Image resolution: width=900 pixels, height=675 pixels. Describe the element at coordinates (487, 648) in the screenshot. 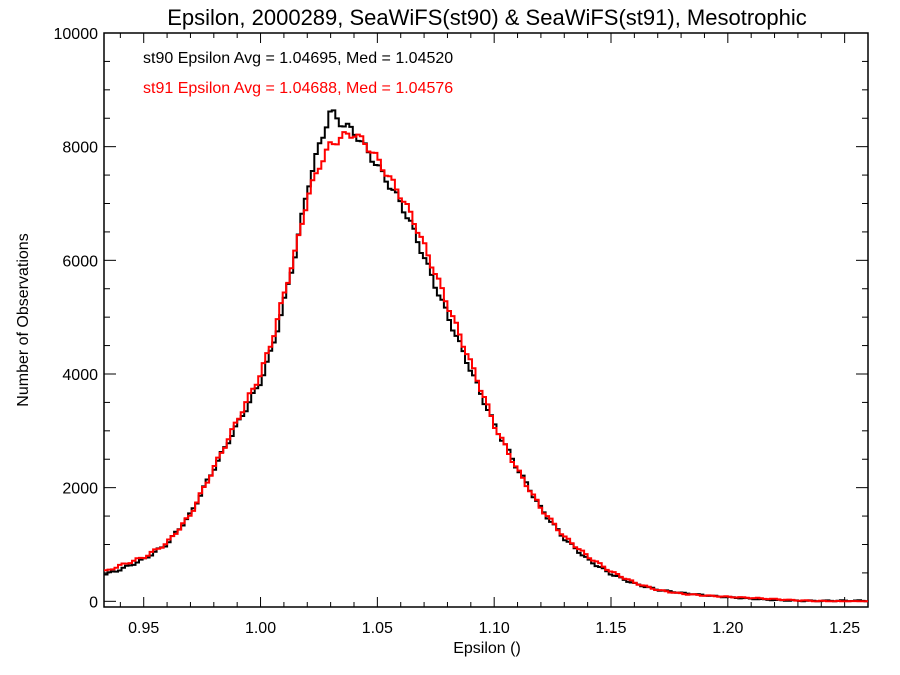

I see `x-axis-label: Epsilon ()` at that location.